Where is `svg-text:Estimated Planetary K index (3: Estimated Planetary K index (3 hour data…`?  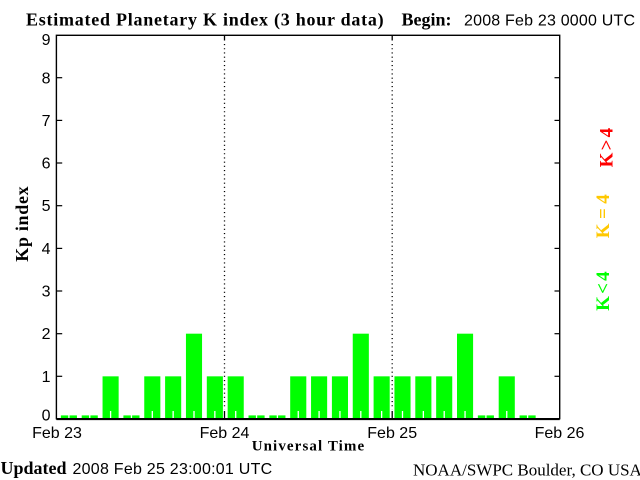 svg-text:Estimated Planetary K index (3: Estimated Planetary K index (3 hour data… is located at coordinates (205, 20).